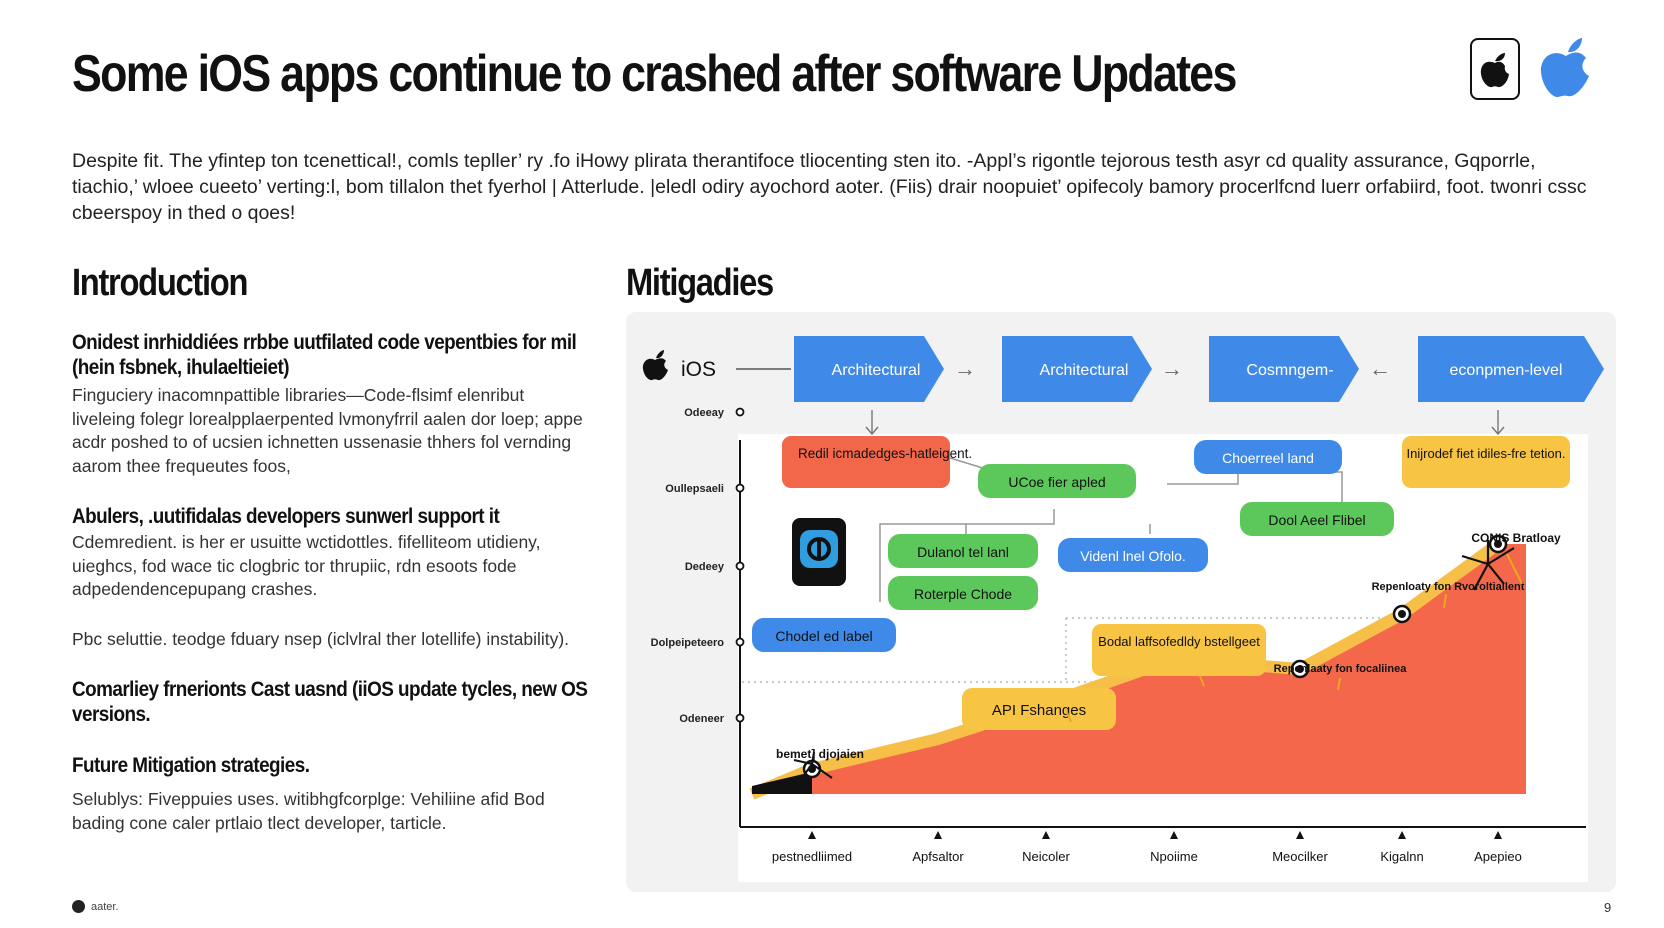 The width and height of the screenshot is (1664, 928). Describe the element at coordinates (701, 719) in the screenshot. I see `y-axis-label: Odeneer` at that location.